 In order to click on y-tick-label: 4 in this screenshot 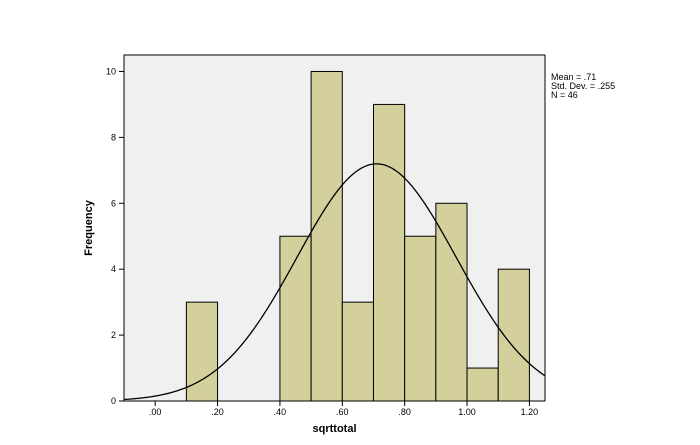, I will do `click(113, 269)`.